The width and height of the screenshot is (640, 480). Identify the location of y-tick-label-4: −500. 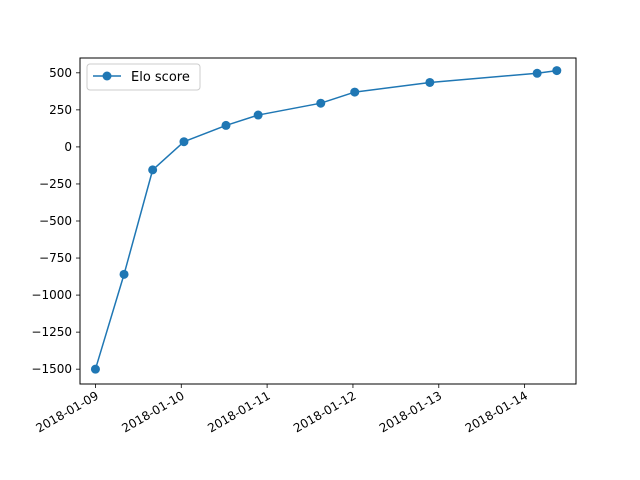
(55, 221).